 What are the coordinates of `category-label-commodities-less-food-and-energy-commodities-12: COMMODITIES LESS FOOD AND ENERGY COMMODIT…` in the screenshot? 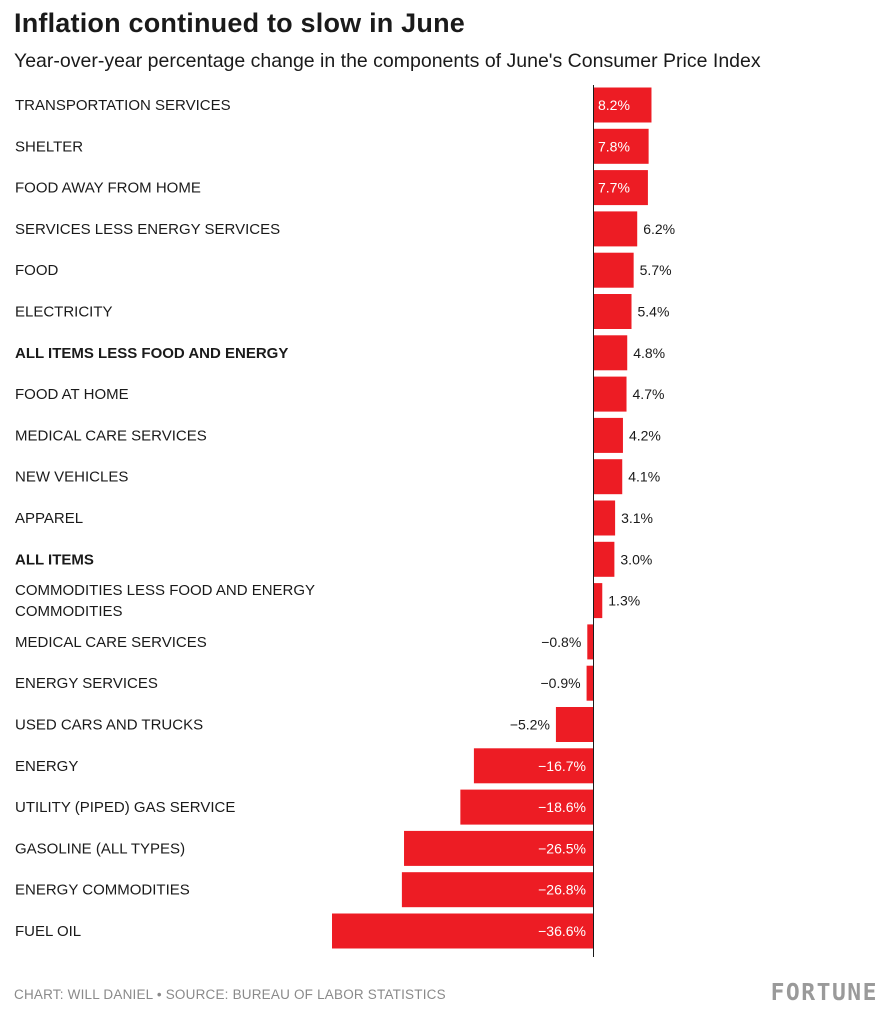 It's located at (165, 601).